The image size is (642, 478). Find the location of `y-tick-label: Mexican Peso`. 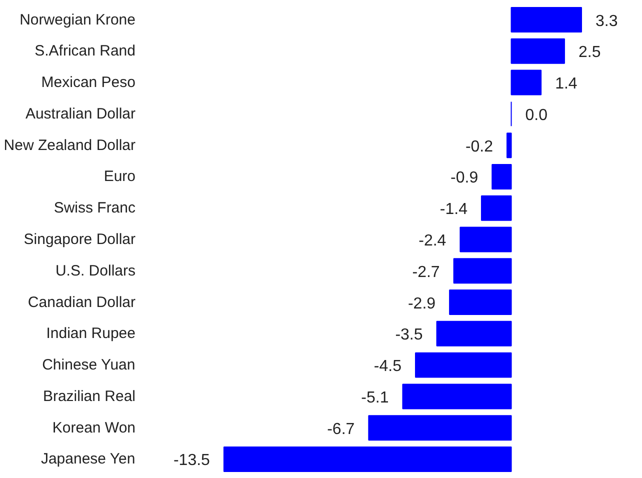

y-tick-label: Mexican Peso is located at coordinates (88, 83).